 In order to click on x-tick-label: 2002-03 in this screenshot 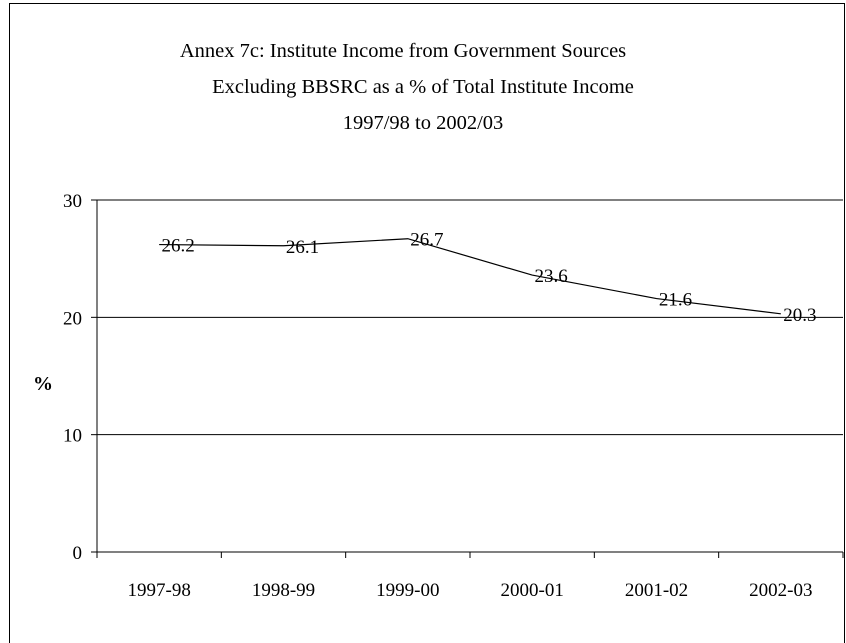, I will do `click(780, 590)`.